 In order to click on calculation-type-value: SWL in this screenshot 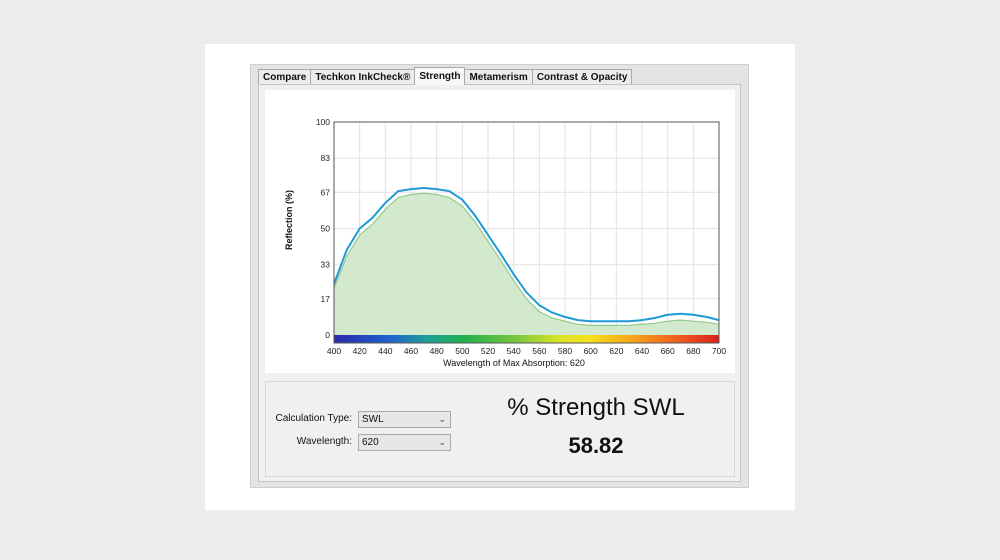, I will do `click(373, 419)`.